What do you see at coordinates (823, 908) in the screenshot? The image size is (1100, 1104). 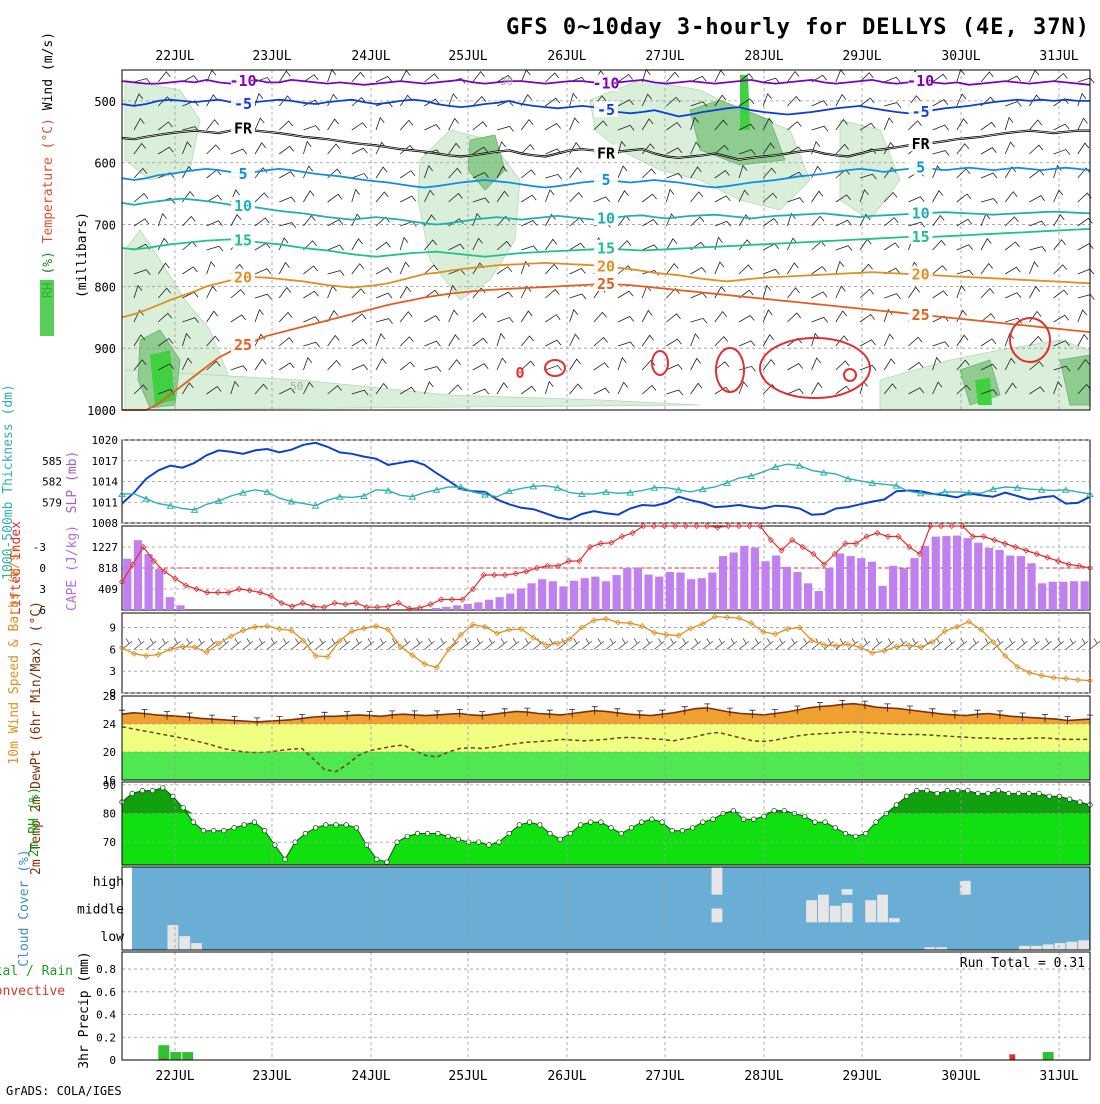 I see `cloud-bar-middle` at bounding box center [823, 908].